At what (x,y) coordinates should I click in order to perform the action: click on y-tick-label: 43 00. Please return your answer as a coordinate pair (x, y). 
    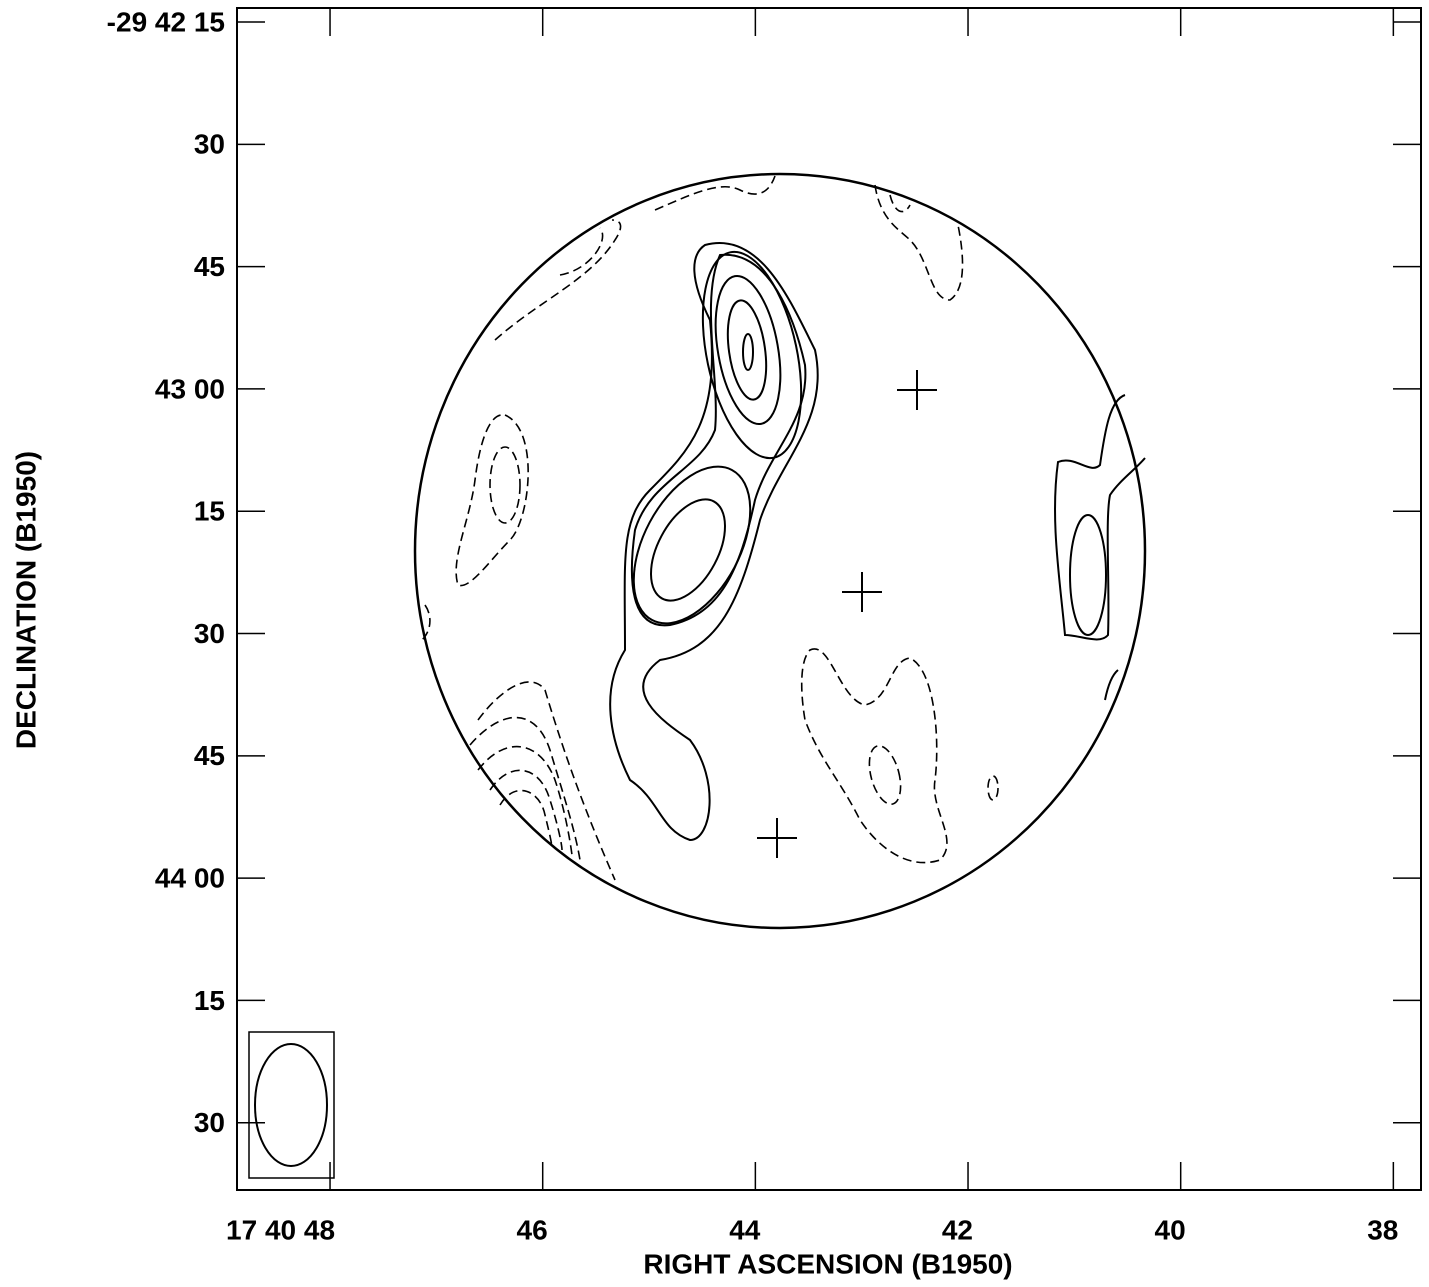
    Looking at the image, I should click on (190, 388).